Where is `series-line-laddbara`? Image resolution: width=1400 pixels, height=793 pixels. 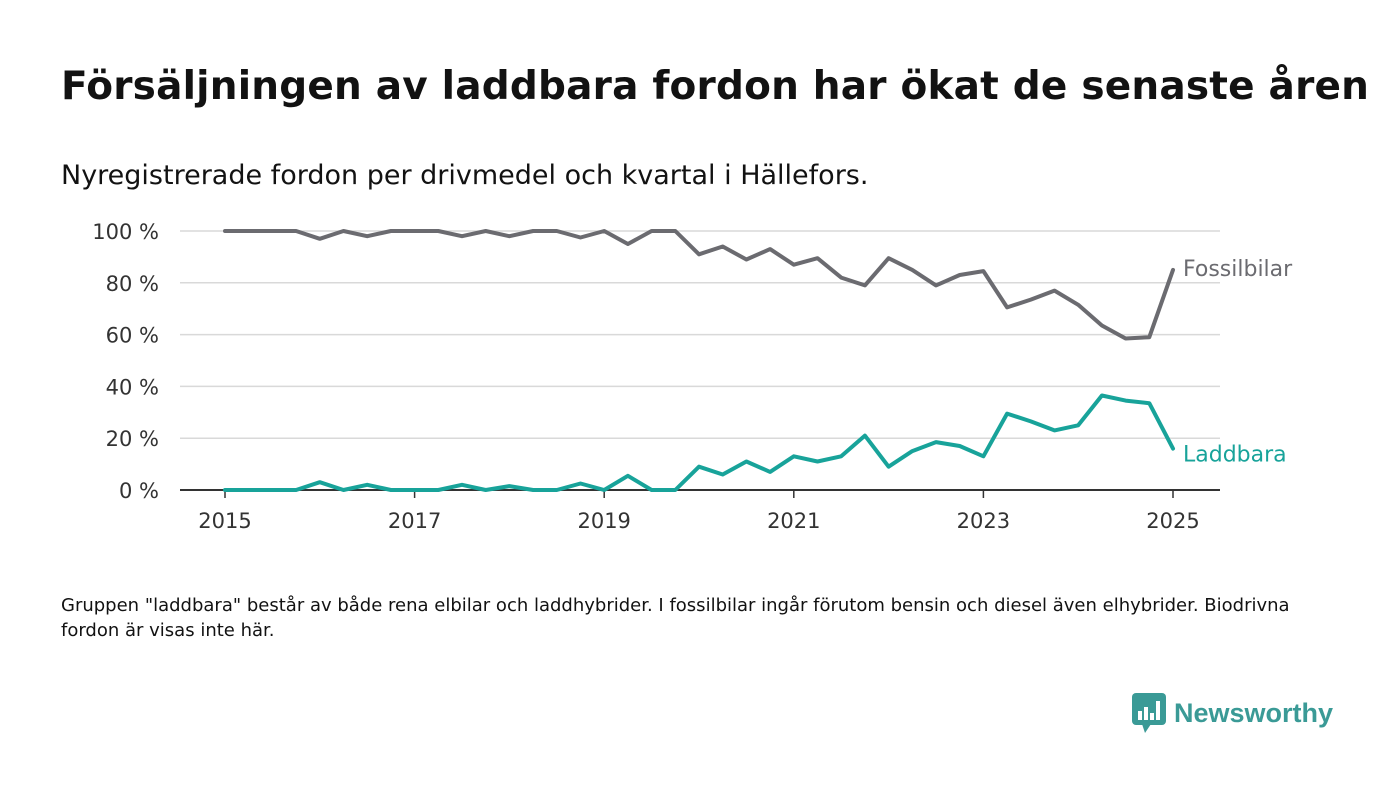
series-line-laddbara is located at coordinates (699, 442).